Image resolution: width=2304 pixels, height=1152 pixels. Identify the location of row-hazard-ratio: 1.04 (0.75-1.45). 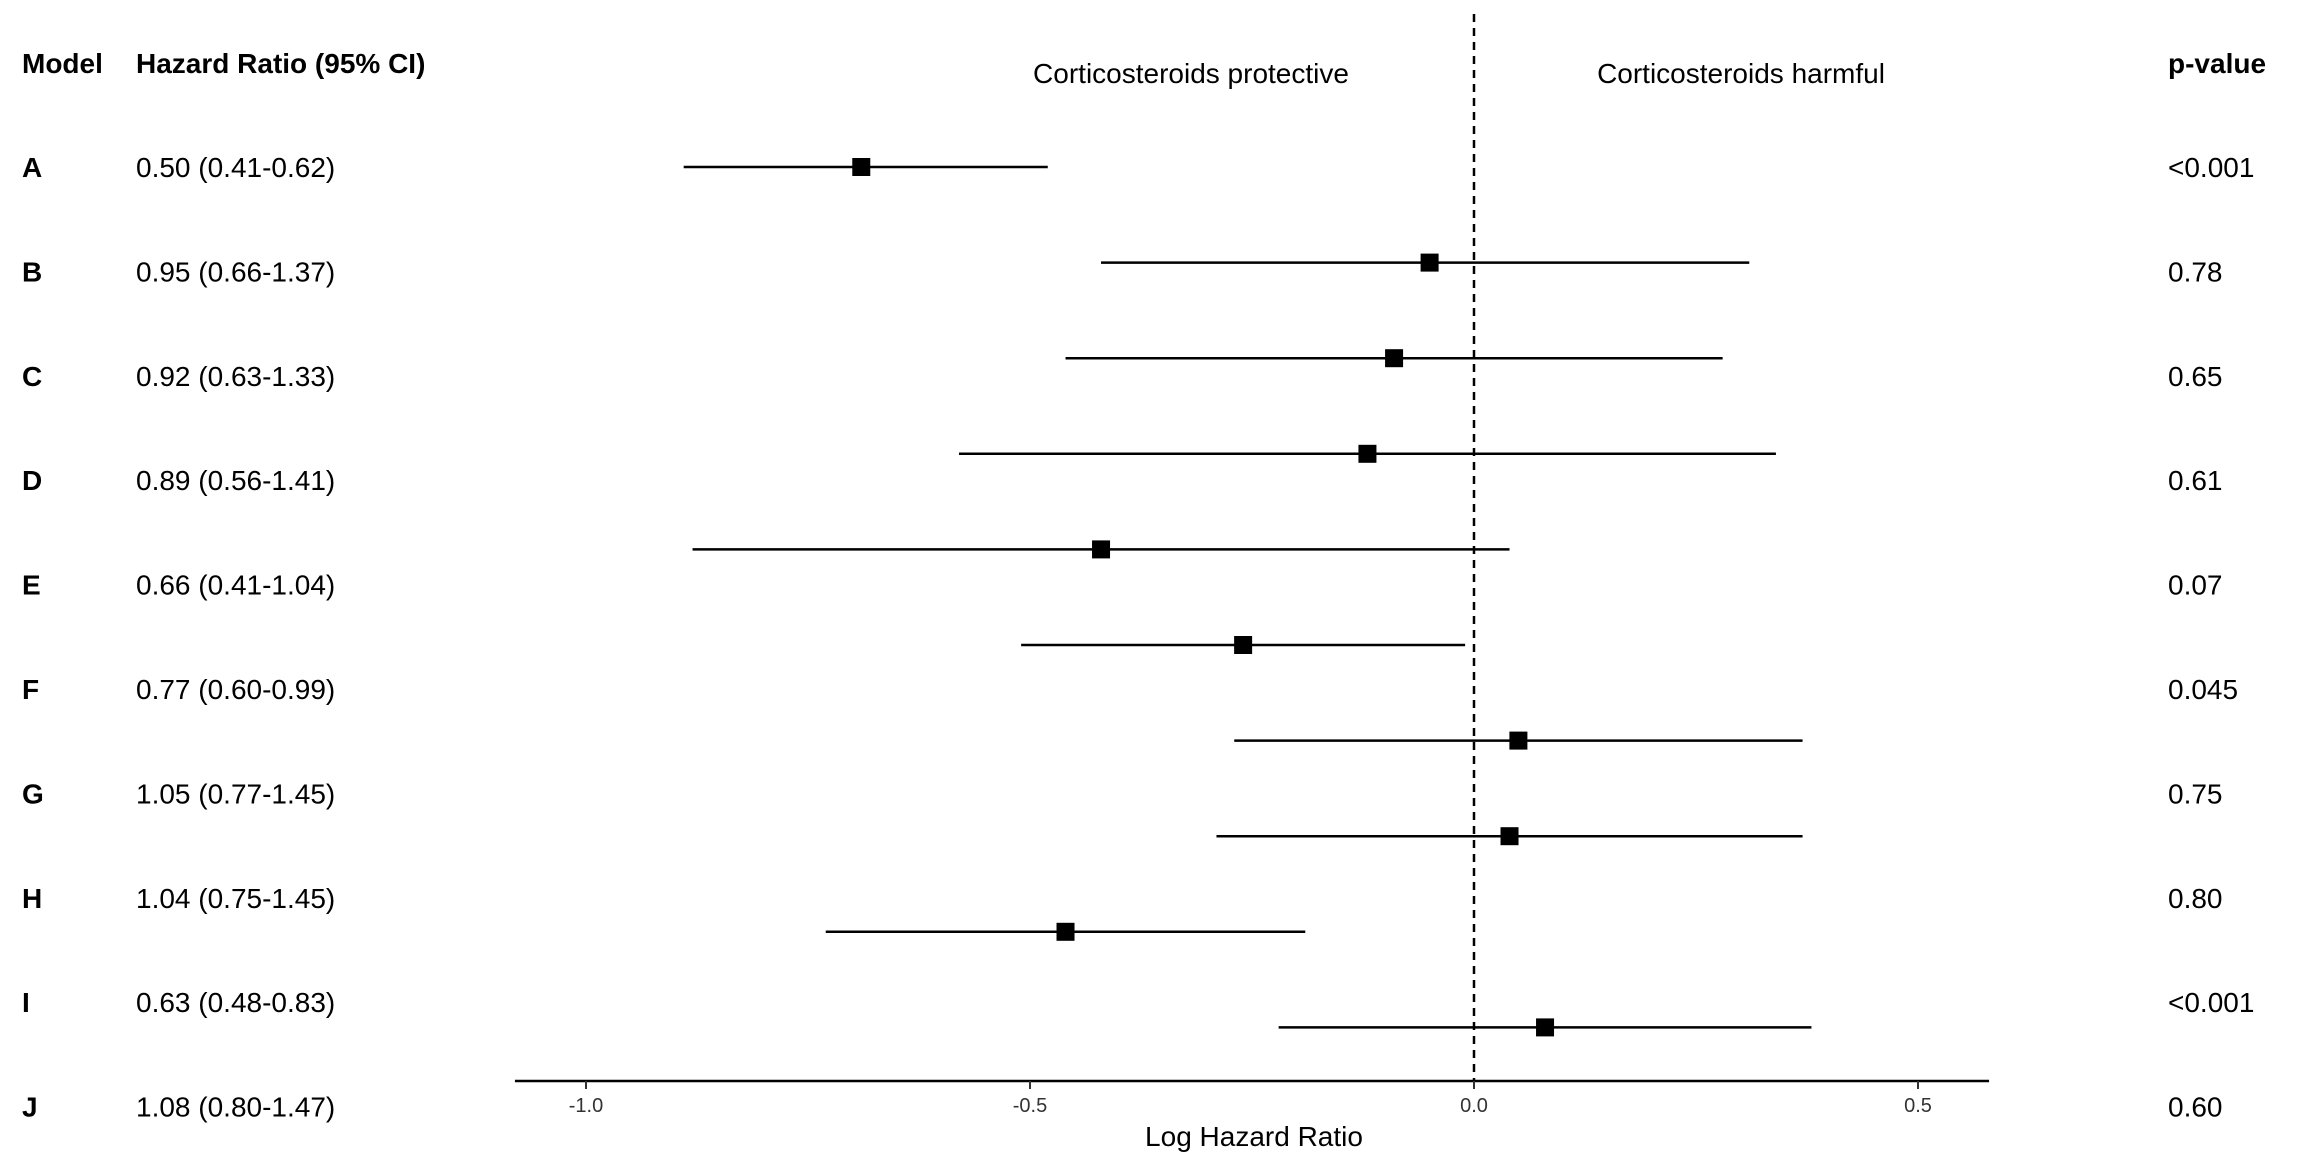
(235, 898).